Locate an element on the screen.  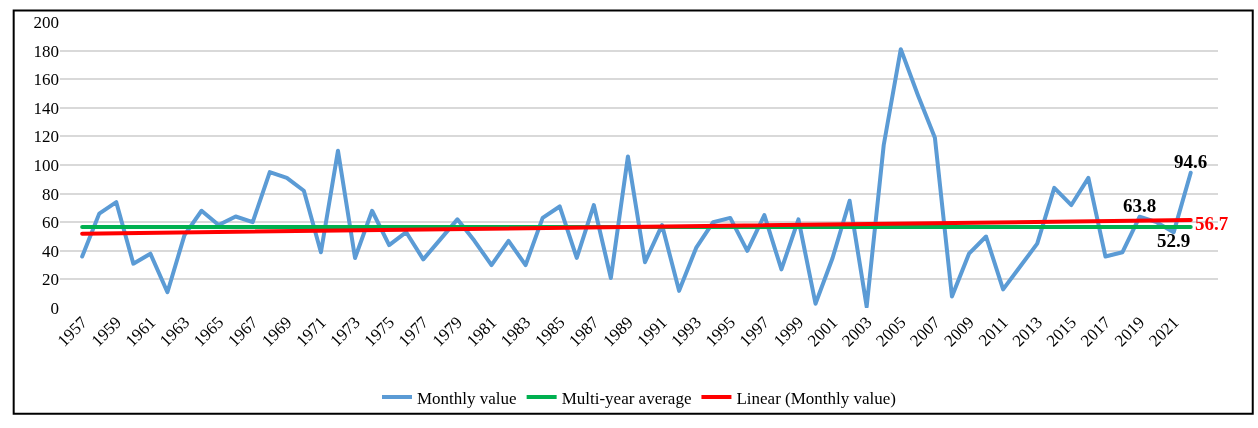
x-tick-label: 2011 is located at coordinates (993, 331).